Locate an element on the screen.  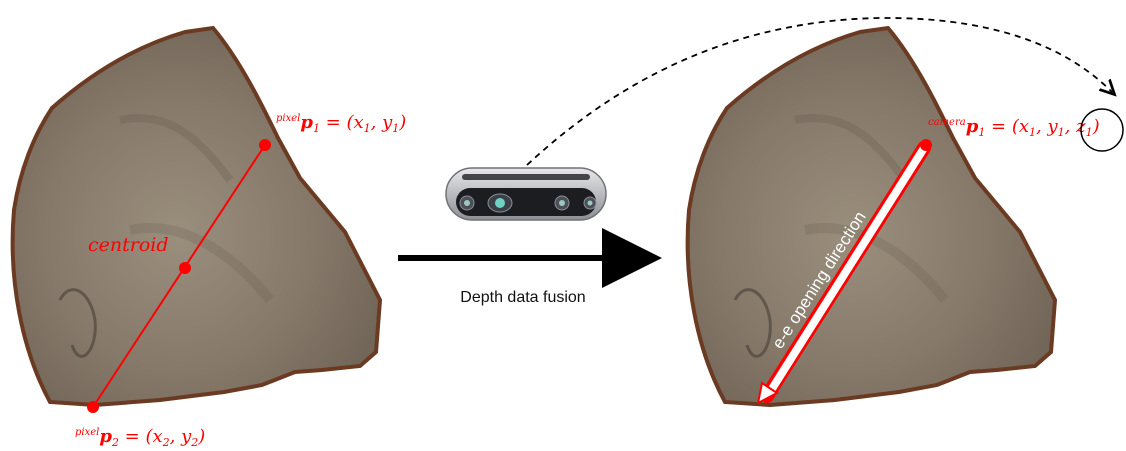
rp1-subz: 1 is located at coordinates (1089, 132).